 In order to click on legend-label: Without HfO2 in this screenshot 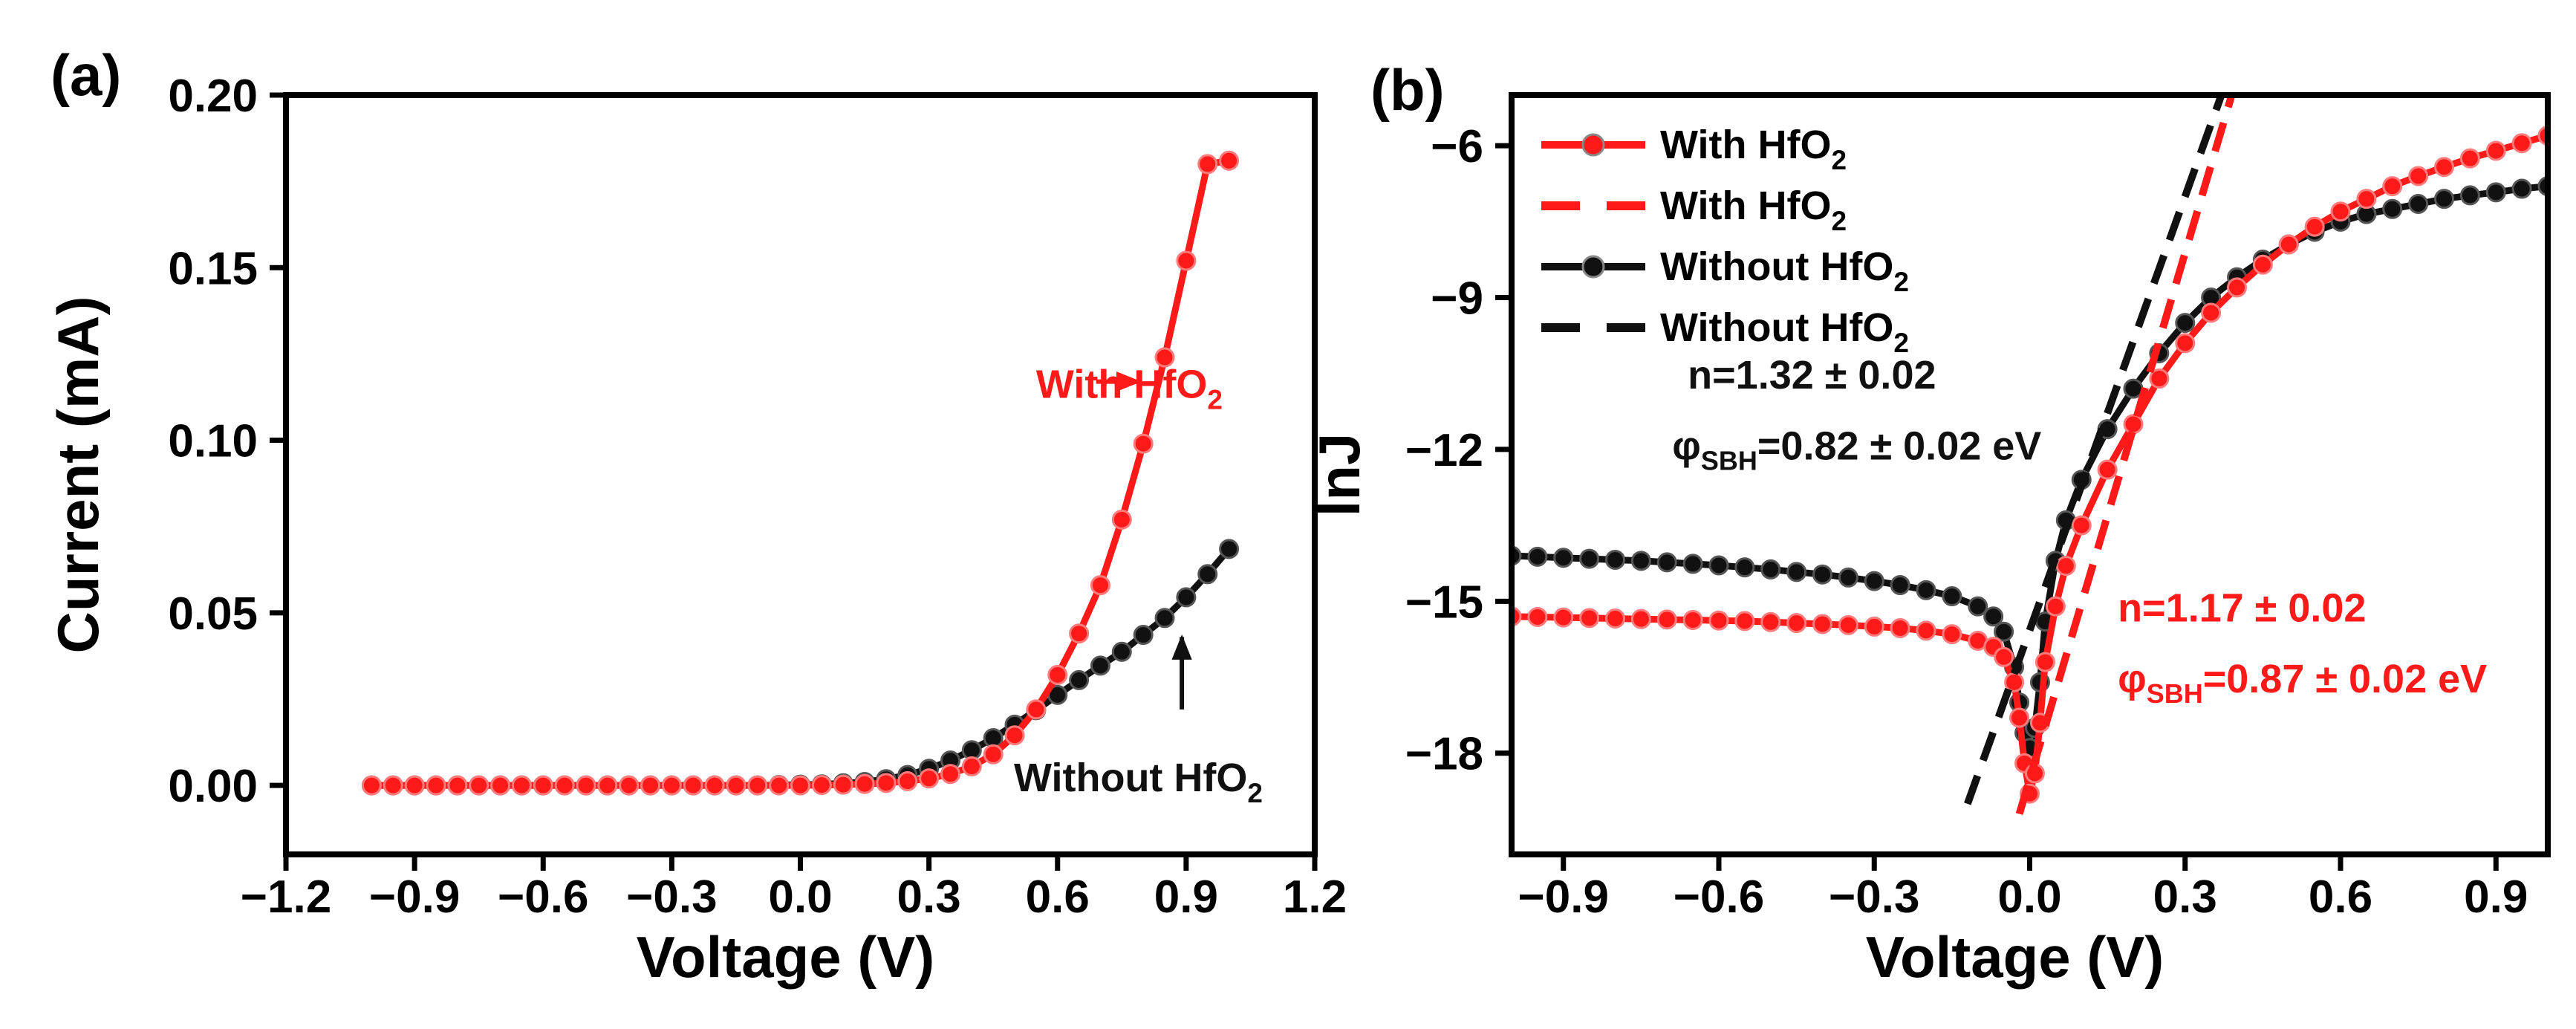, I will do `click(1785, 270)`.